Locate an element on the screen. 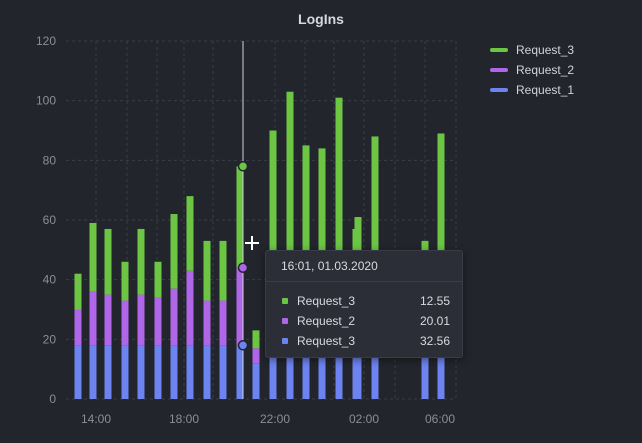 The height and width of the screenshot is (443, 642). y-tick-label: 0 is located at coordinates (52, 399).